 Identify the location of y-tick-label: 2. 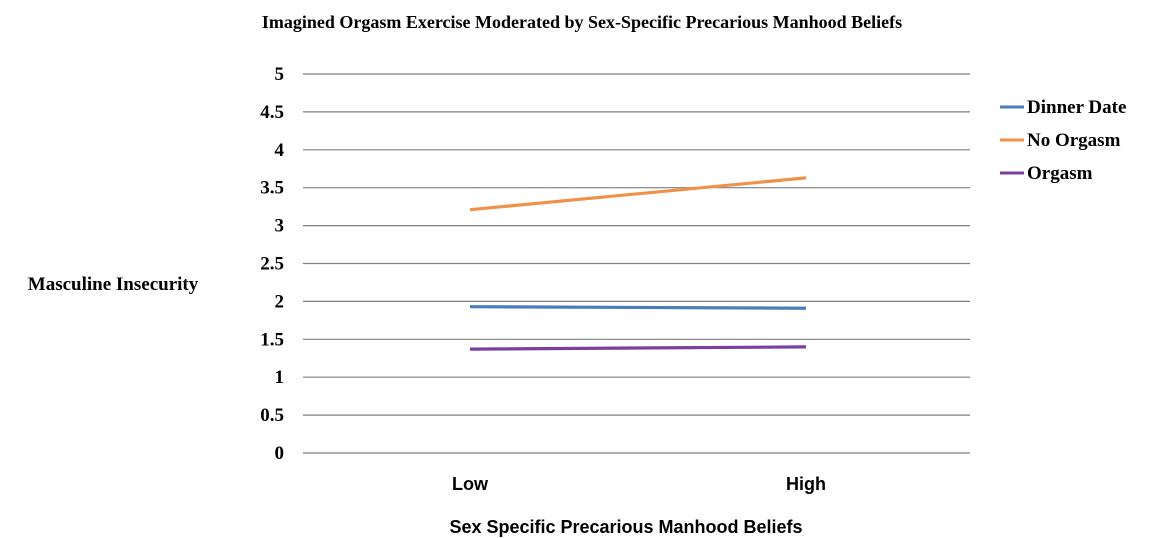
(280, 301).